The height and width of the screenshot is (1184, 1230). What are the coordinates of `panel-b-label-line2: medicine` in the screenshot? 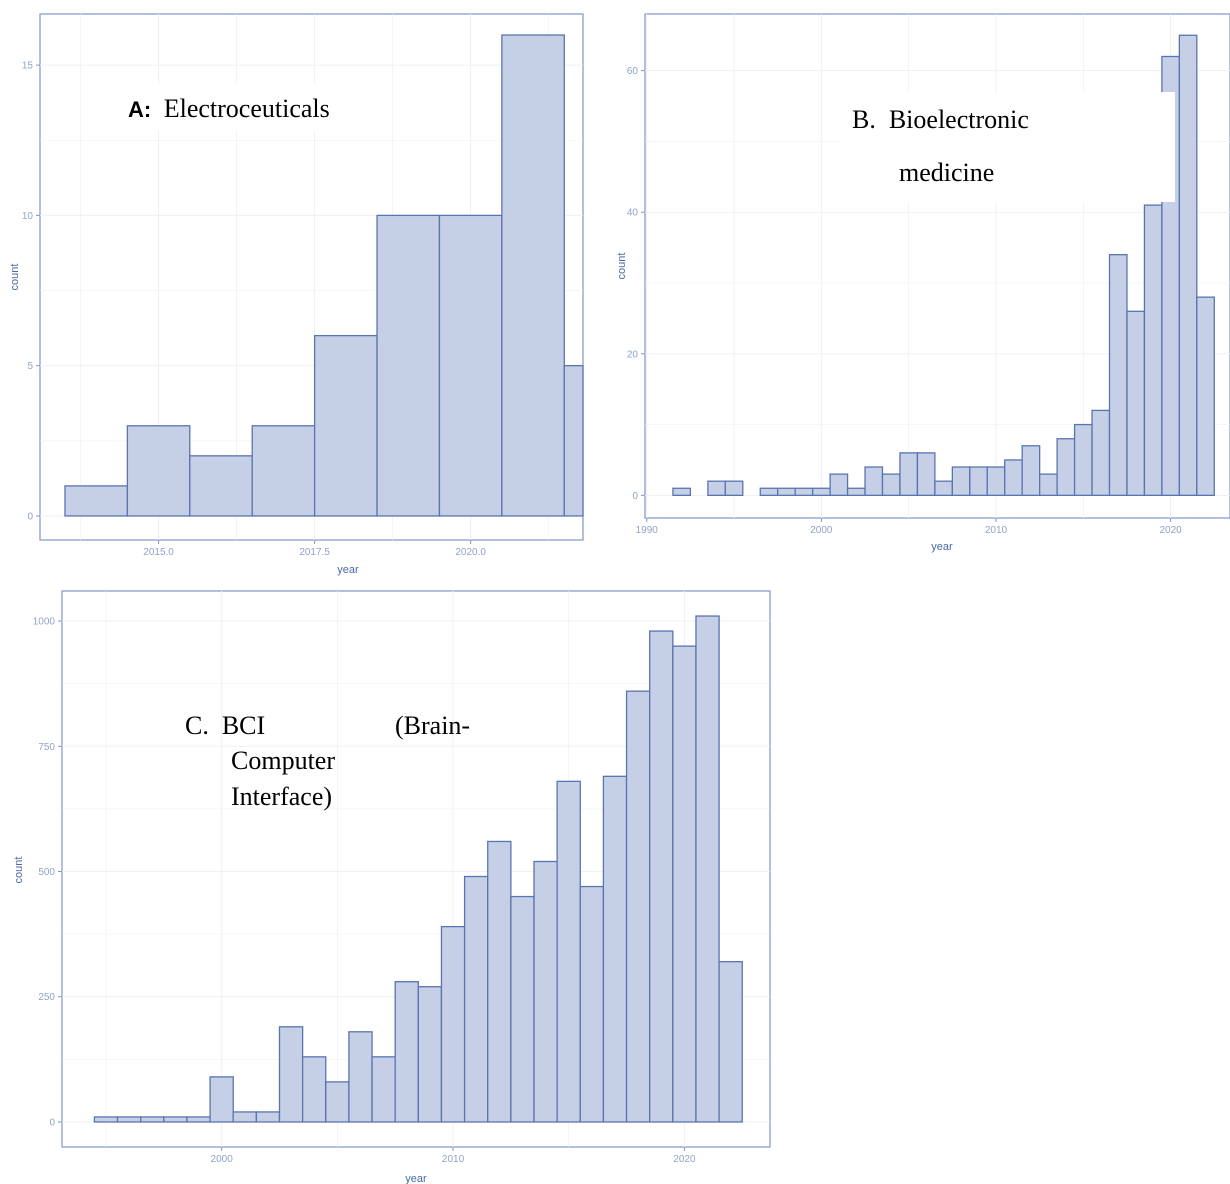 It's located at (946, 172).